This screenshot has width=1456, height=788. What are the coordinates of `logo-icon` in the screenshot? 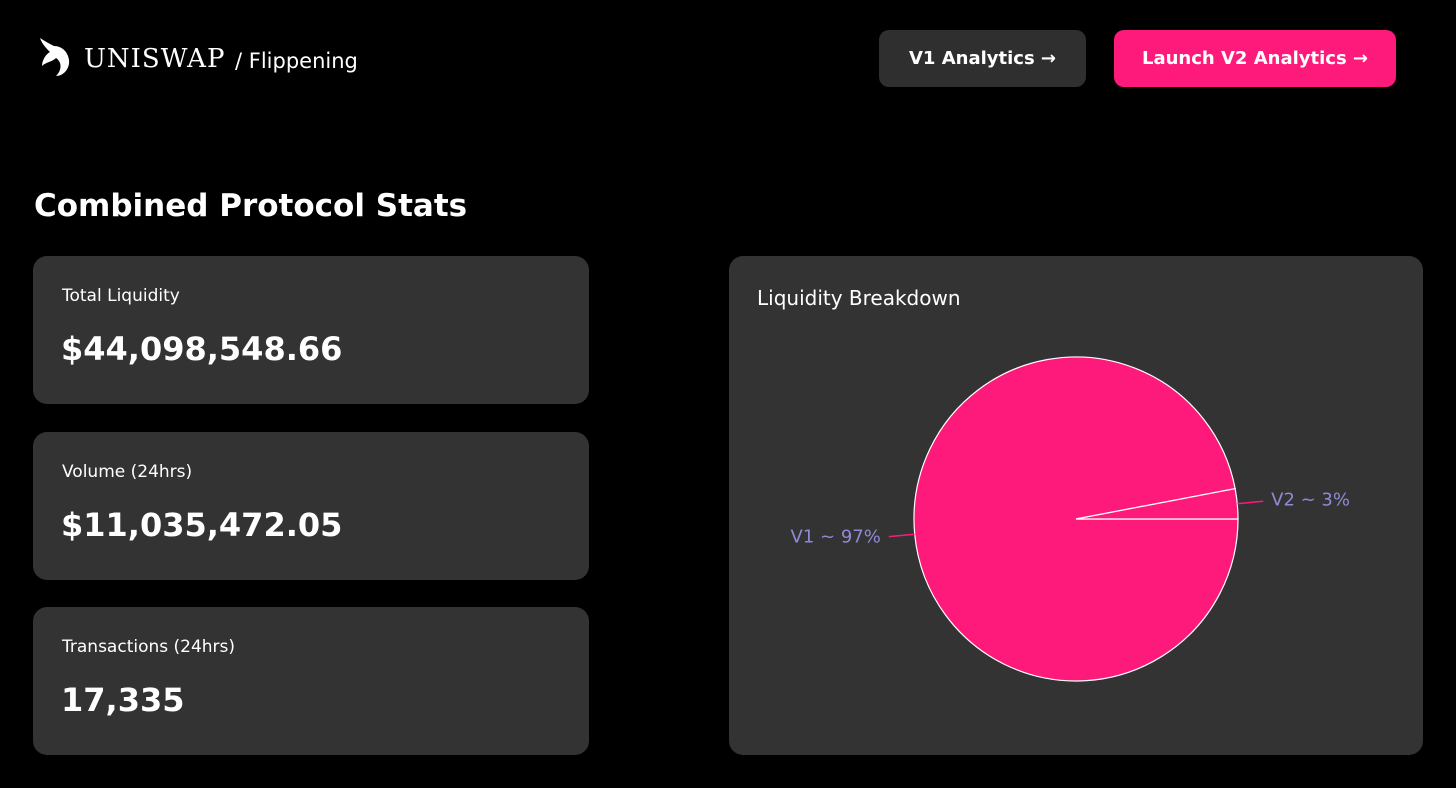 It's located at (55, 57).